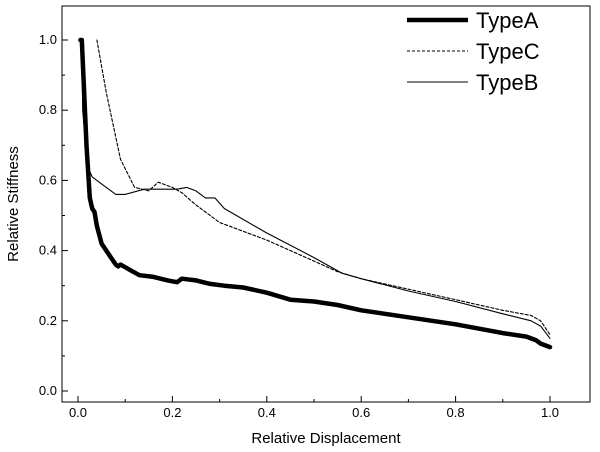  Describe the element at coordinates (550, 412) in the screenshot. I see `x-tick-label: 1.0` at that location.